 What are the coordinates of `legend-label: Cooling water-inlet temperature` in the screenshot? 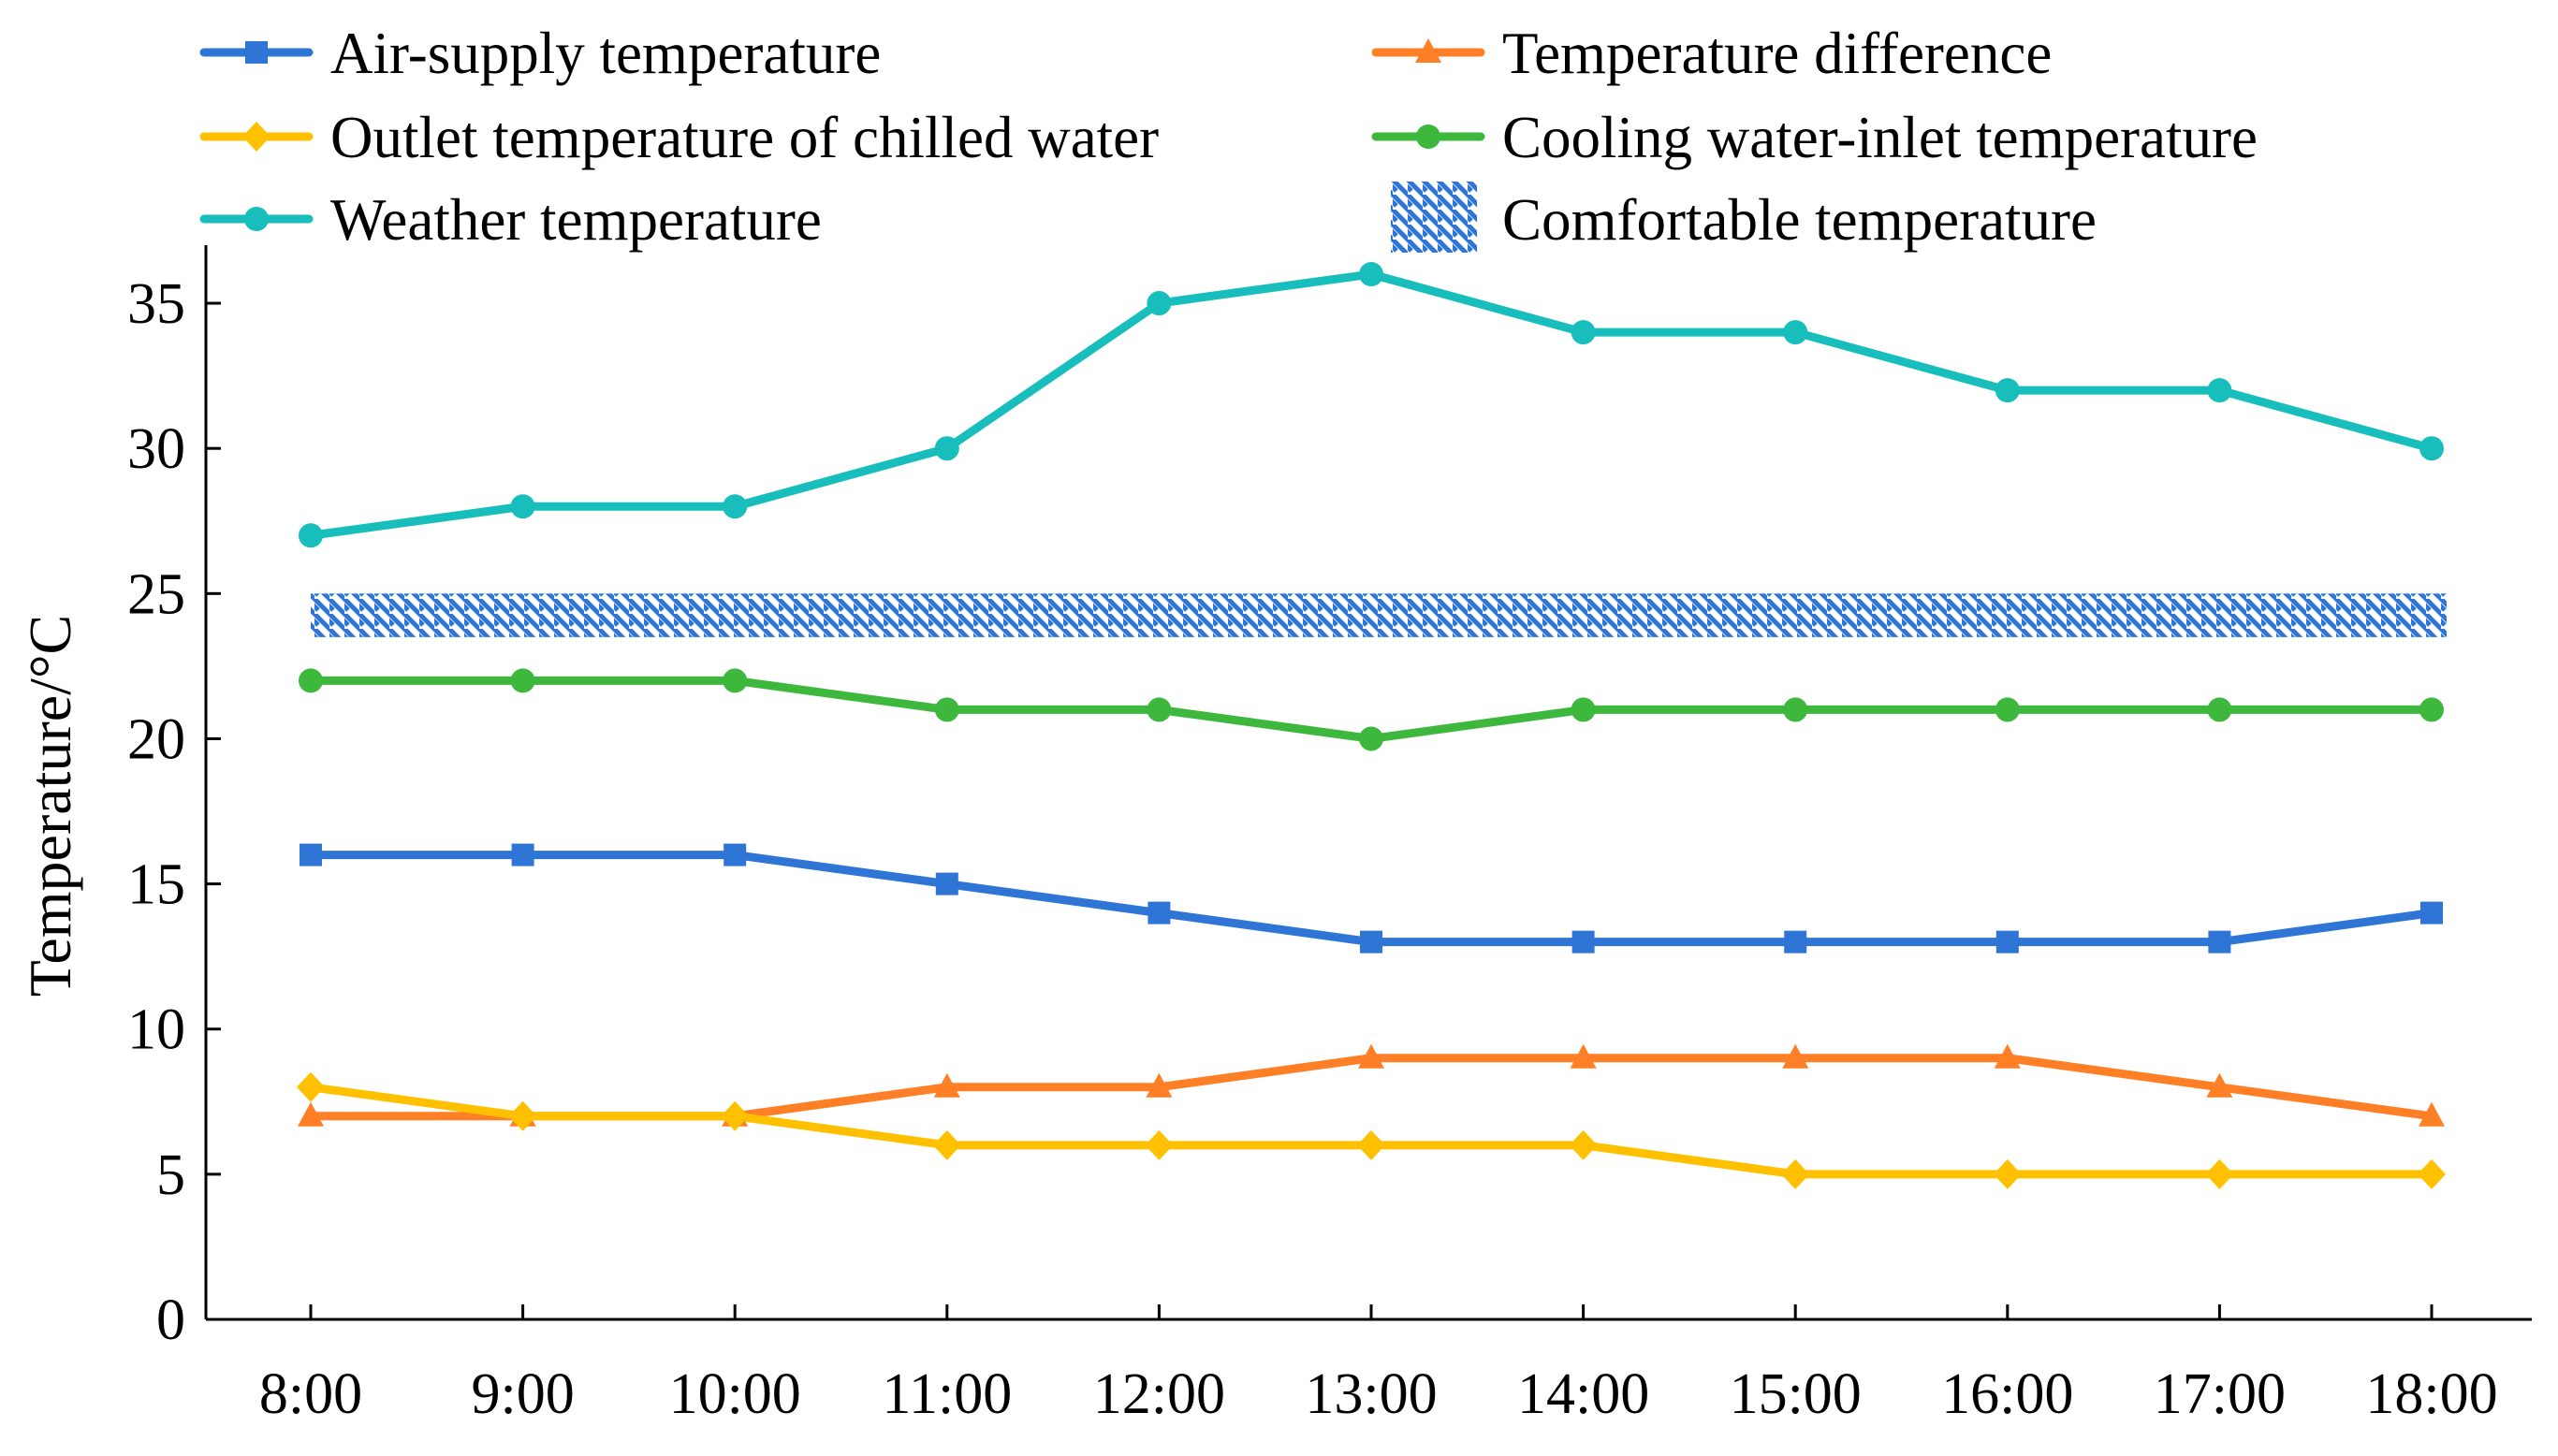 It's located at (1880, 137).